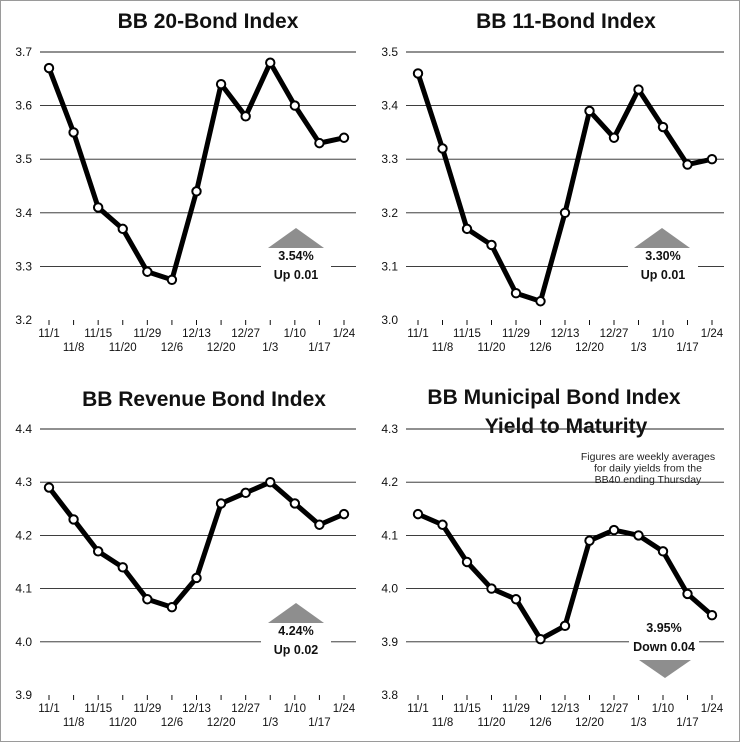 The height and width of the screenshot is (742, 740). I want to click on y-tick-label: 4.4, so click(23, 429).